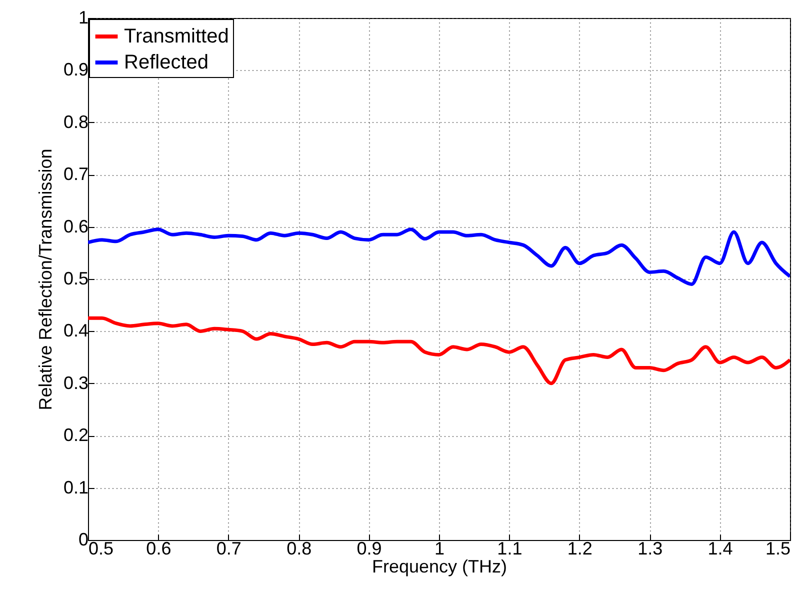  Describe the element at coordinates (509, 548) in the screenshot. I see `x-tick-label: 1.1` at that location.